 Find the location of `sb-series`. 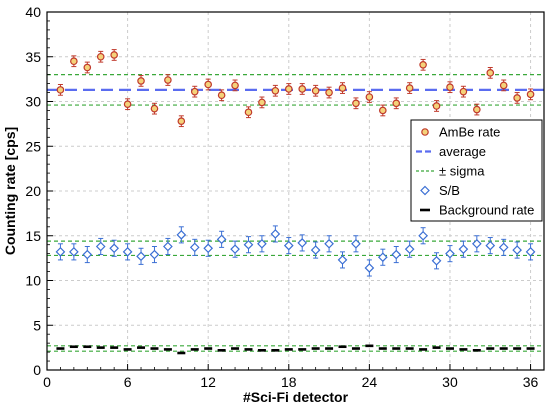

sb-series is located at coordinates (295, 251).